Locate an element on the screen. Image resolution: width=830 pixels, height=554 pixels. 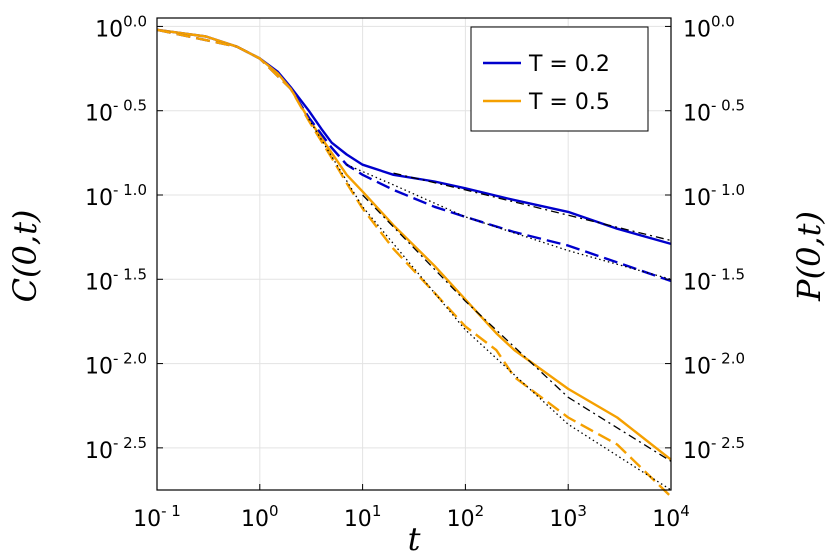
y-tick-label-left: 10- 2.5 is located at coordinates (116, 449).